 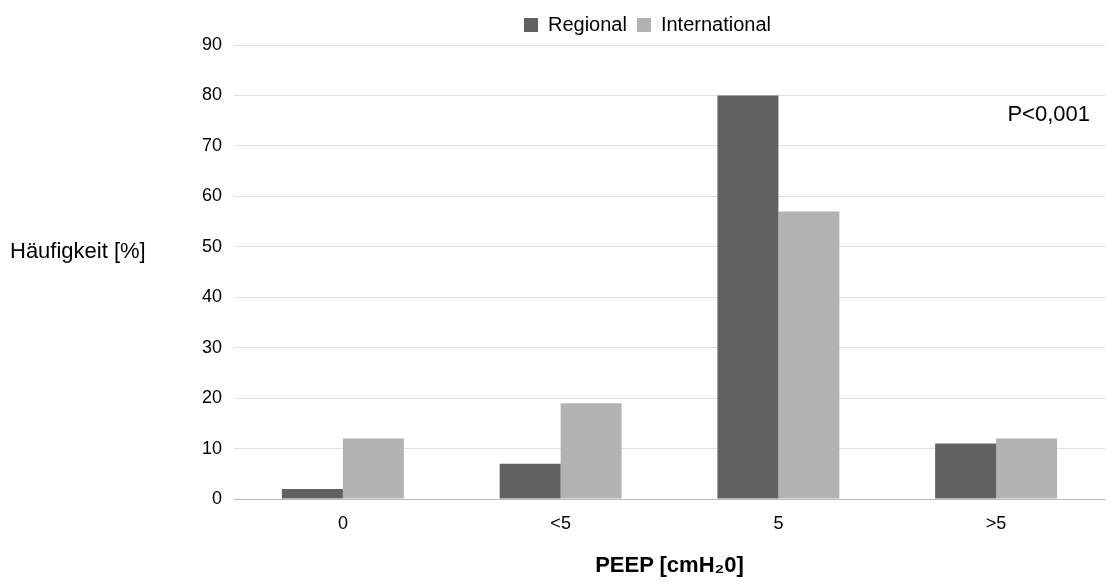 What do you see at coordinates (212, 195) in the screenshot?
I see `y-tick-label: 60` at bounding box center [212, 195].